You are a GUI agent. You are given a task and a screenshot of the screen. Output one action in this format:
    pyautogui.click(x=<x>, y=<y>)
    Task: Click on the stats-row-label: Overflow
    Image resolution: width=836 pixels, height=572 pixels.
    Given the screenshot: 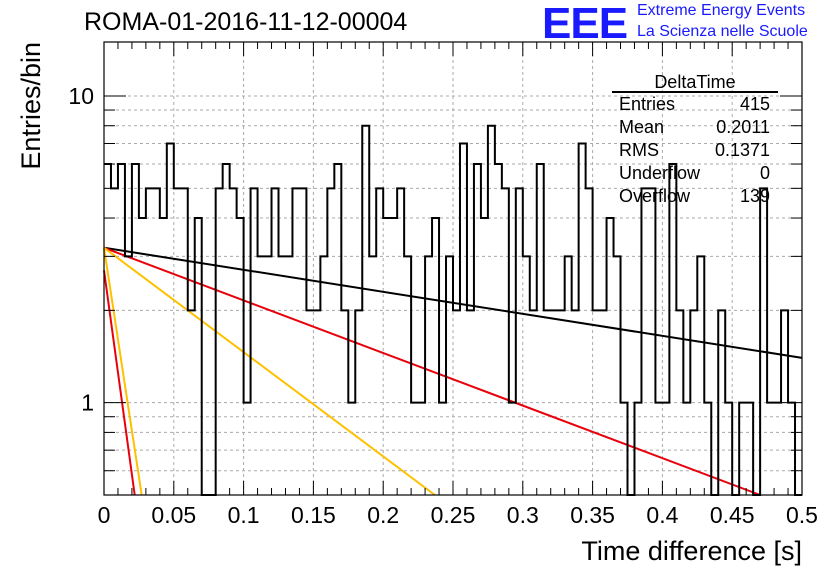 What is the action you would take?
    pyautogui.click(x=655, y=196)
    